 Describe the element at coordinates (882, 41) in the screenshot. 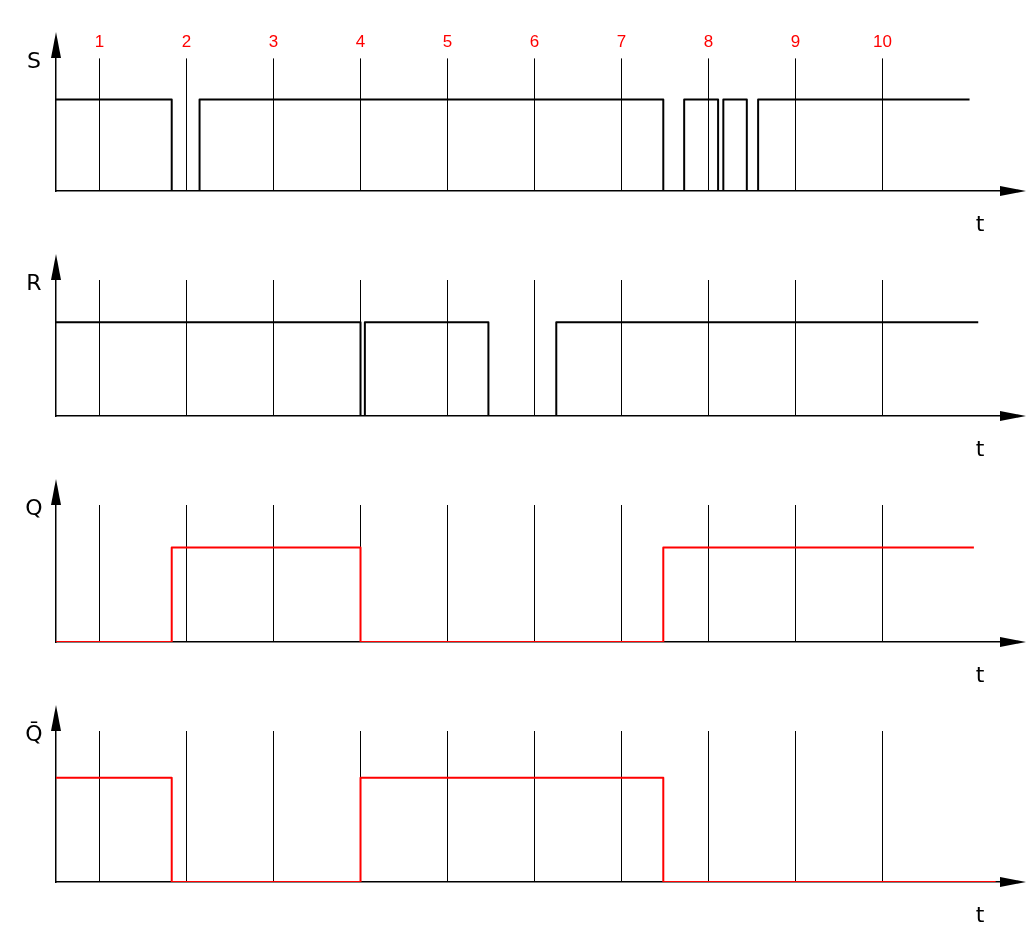

I see `x-tick-label: 10` at that location.